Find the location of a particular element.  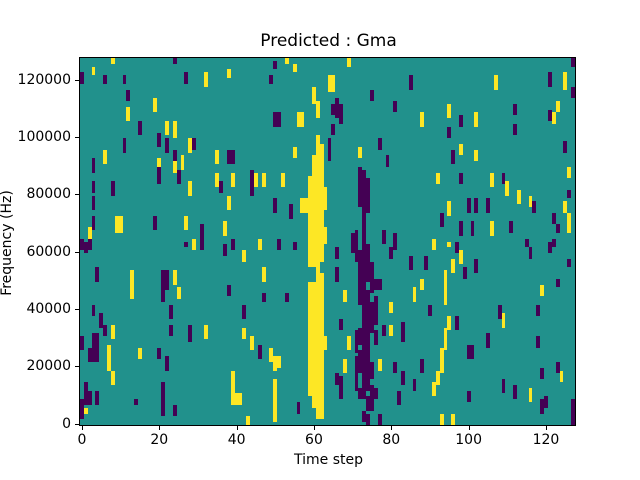

x-tick-label: 80 is located at coordinates (391, 440).